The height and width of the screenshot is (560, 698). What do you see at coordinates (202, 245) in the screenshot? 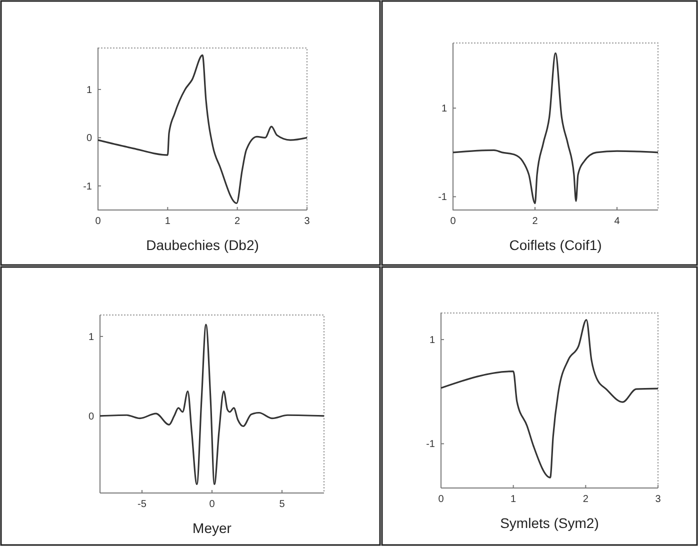
I see `x-axis-title: Daubechies (Db2)` at bounding box center [202, 245].